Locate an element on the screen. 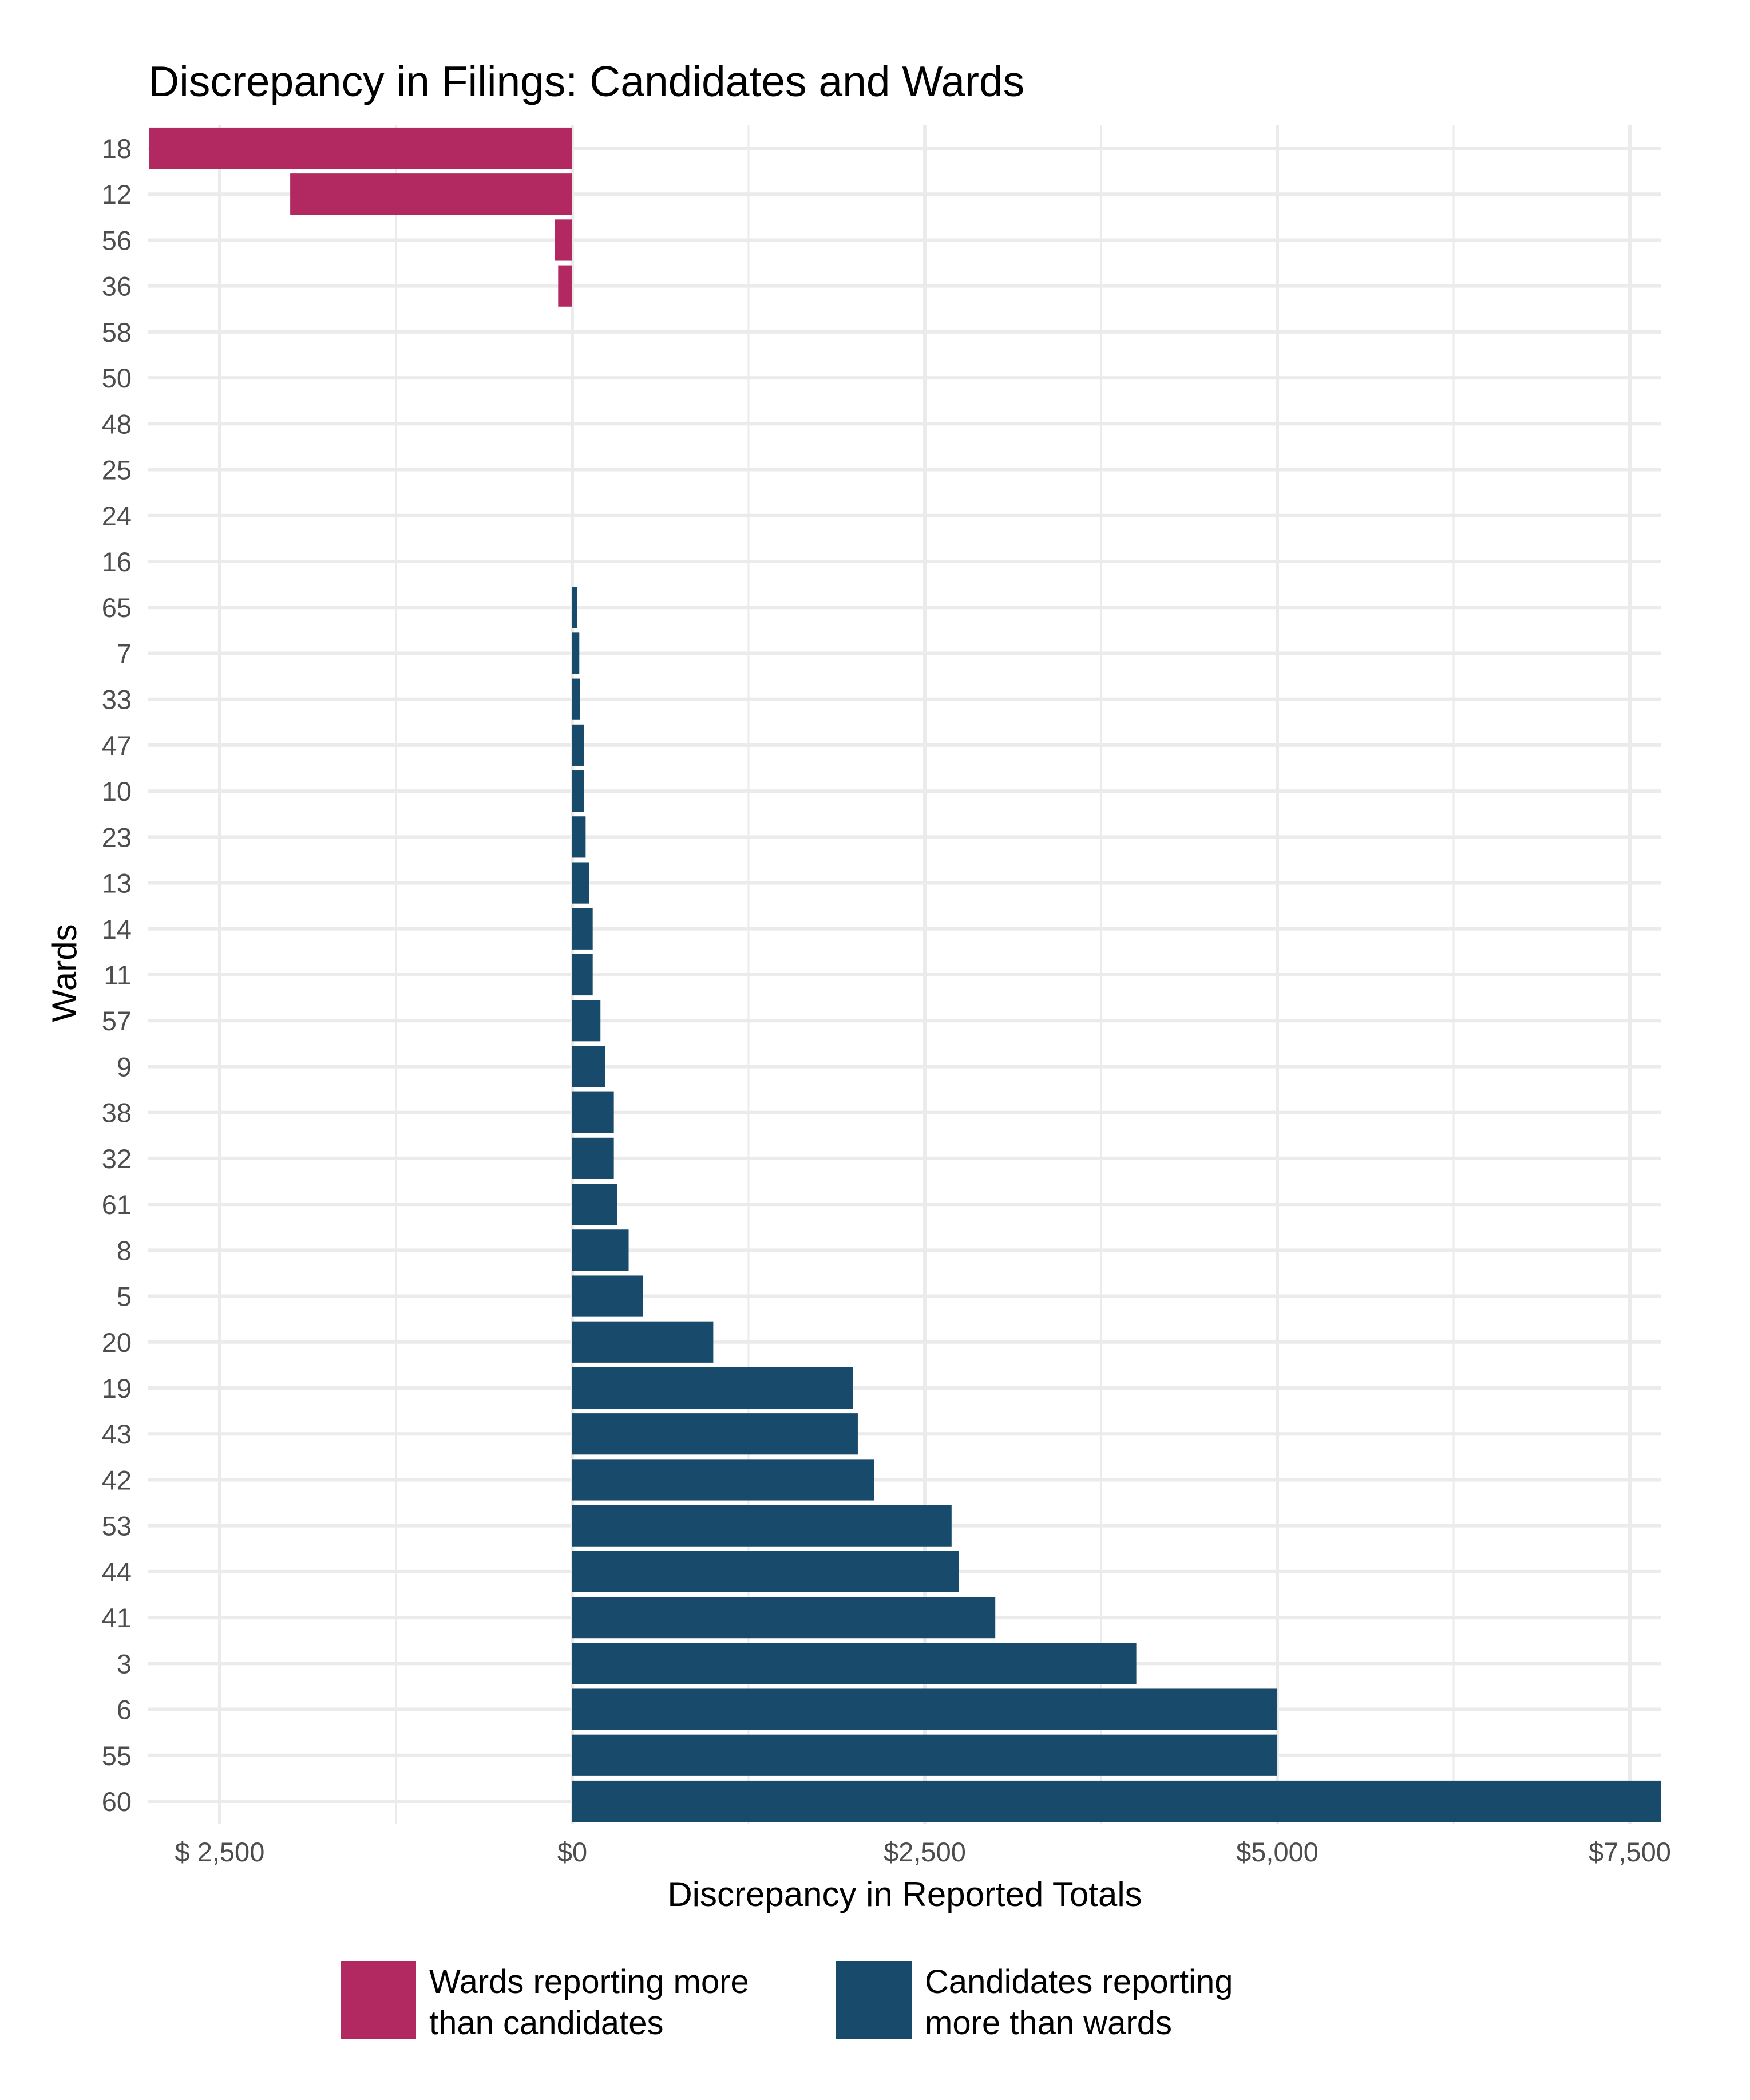 The height and width of the screenshot is (2100, 1750). y-tick-label: 8 is located at coordinates (125, 1250).